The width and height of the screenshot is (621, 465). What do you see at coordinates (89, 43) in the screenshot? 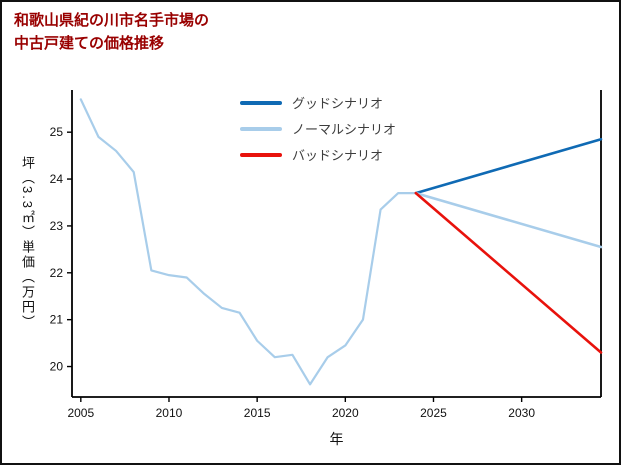
I see `chart-title-line2: 中古戸建ての価格推移` at bounding box center [89, 43].